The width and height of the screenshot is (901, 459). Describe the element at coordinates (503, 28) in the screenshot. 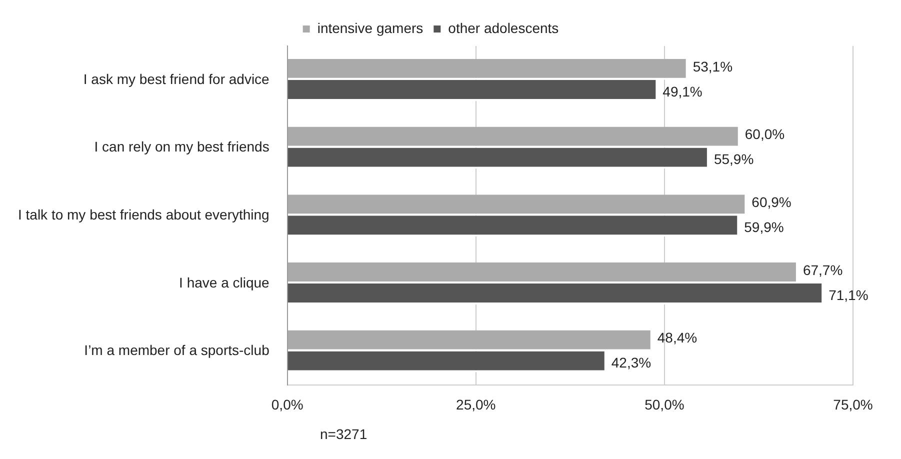

I see `legend-label: other adolescents` at that location.